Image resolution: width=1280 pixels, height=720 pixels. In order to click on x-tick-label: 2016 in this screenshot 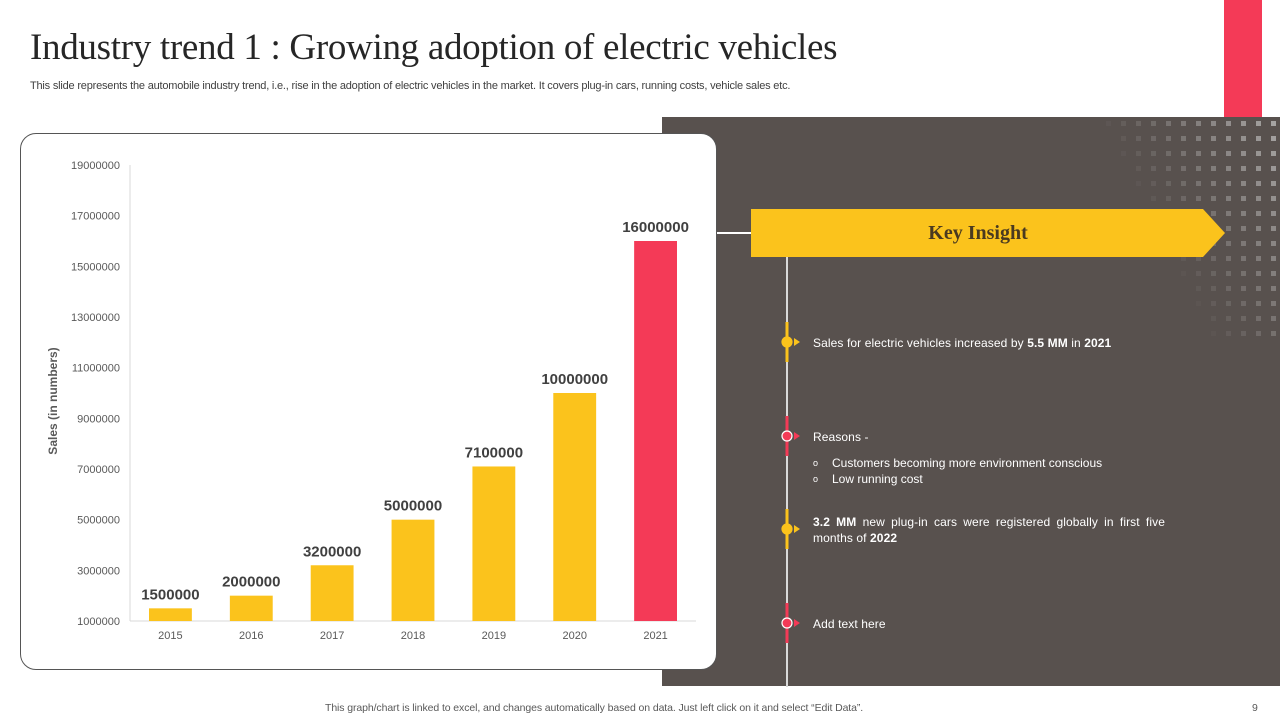, I will do `click(251, 636)`.